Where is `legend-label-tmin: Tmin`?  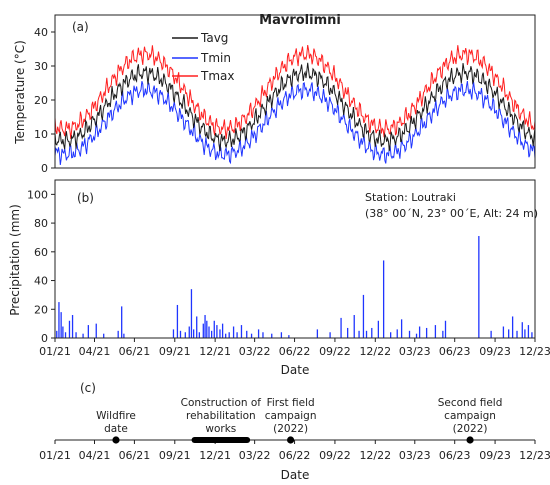 legend-label-tmin: Tmin is located at coordinates (215, 58).